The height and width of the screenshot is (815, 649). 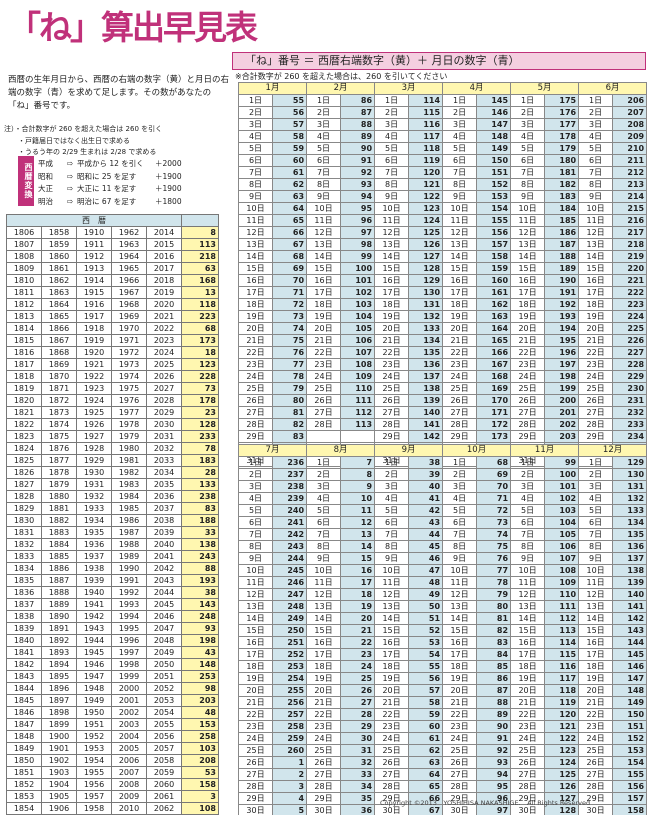 What do you see at coordinates (630, 786) in the screenshot?
I see `day-number-cell: 156` at bounding box center [630, 786].